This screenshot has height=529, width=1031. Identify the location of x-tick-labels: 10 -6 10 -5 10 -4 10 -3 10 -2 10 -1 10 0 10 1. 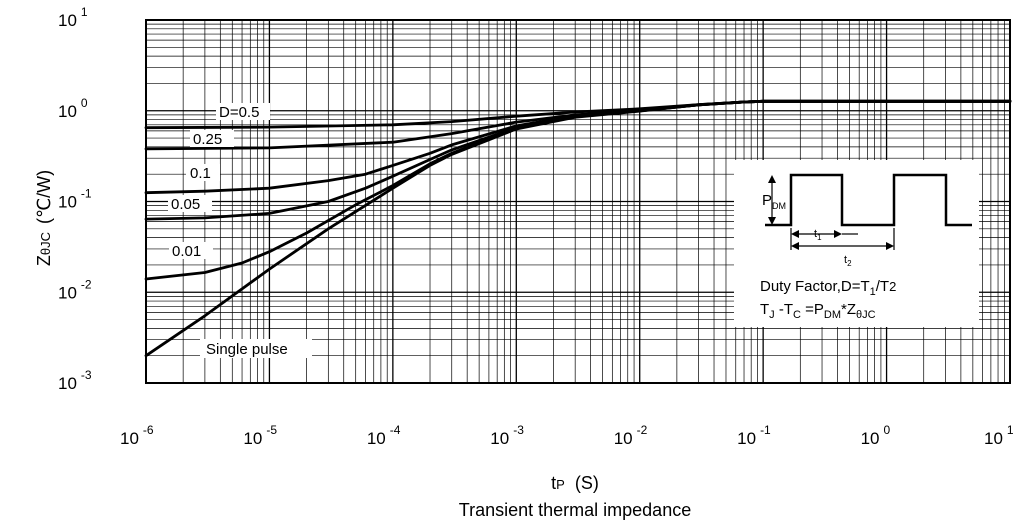
(567, 435).